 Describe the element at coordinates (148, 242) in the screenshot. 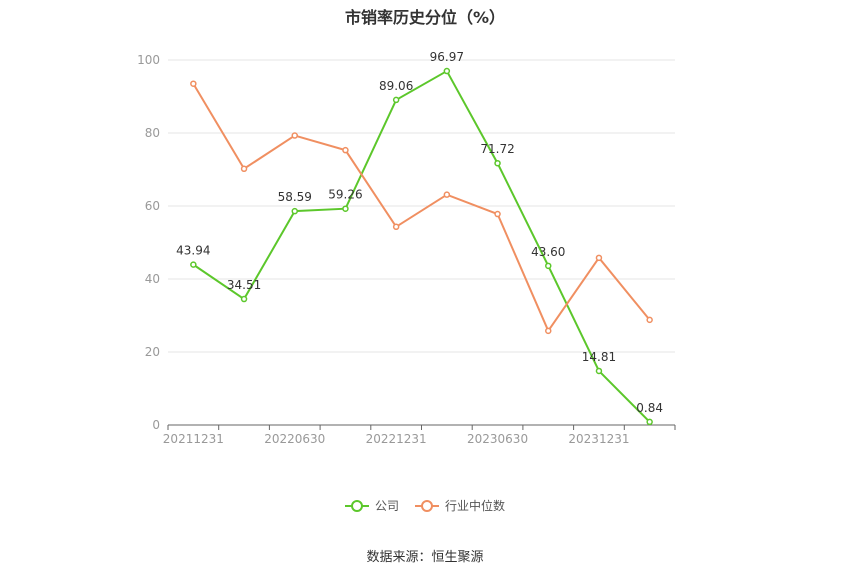

I see `y-axis-ticks: 0 20 40 60 80 100` at that location.